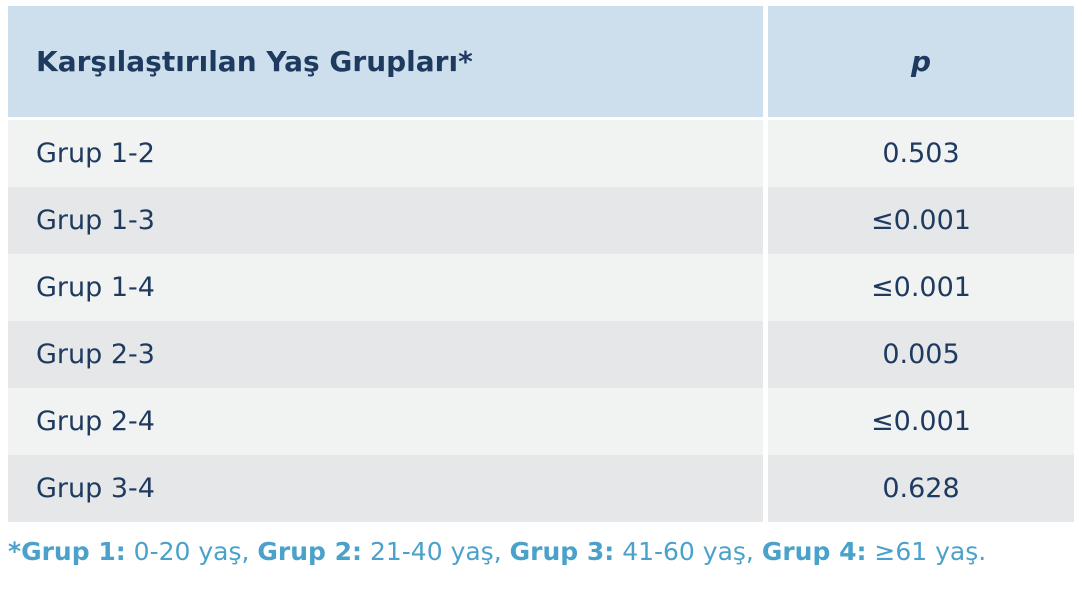 The image size is (1082, 590). Describe the element at coordinates (814, 551) in the screenshot. I see `footnote-segment: Grup 4:` at that location.